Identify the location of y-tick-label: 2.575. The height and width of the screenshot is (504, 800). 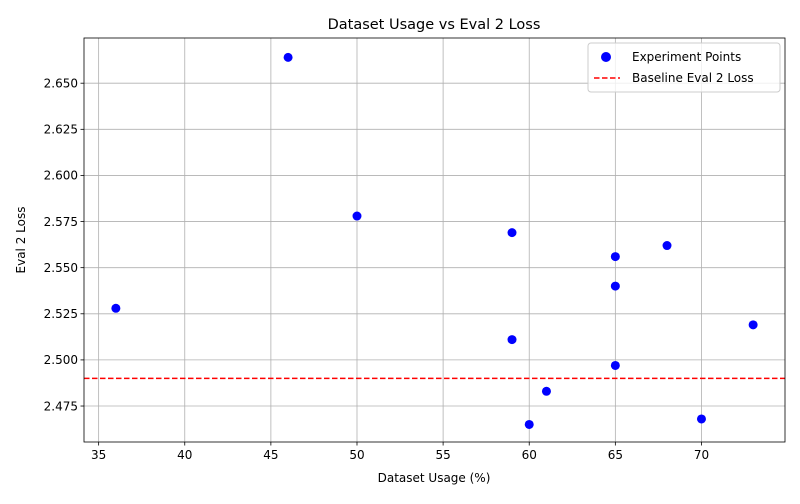
(61, 222).